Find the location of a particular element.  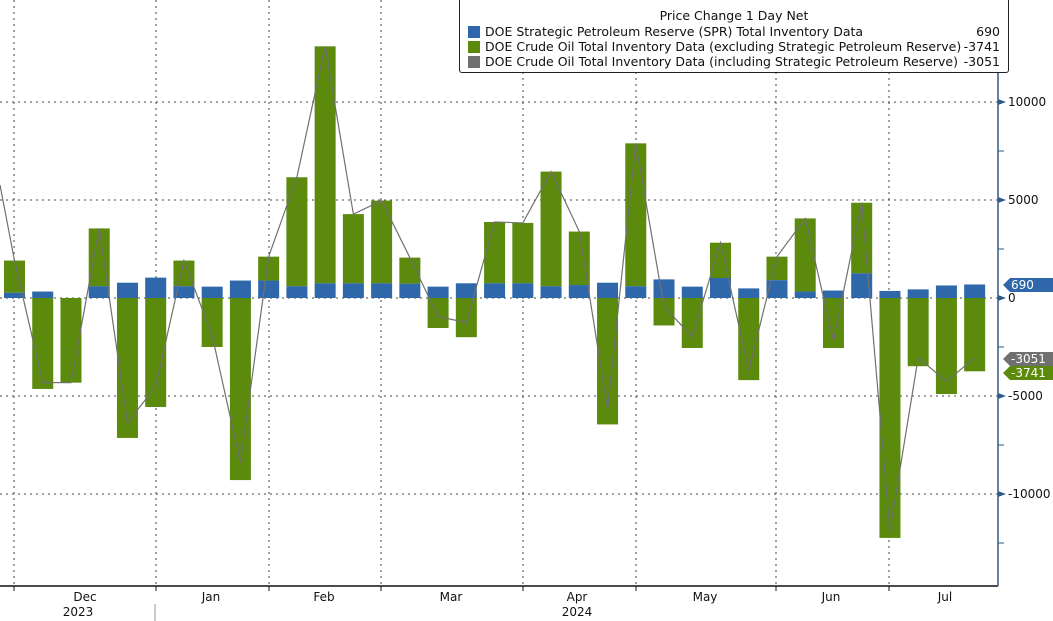

legend-title: Price Change 1 Day Net is located at coordinates (734, 15).